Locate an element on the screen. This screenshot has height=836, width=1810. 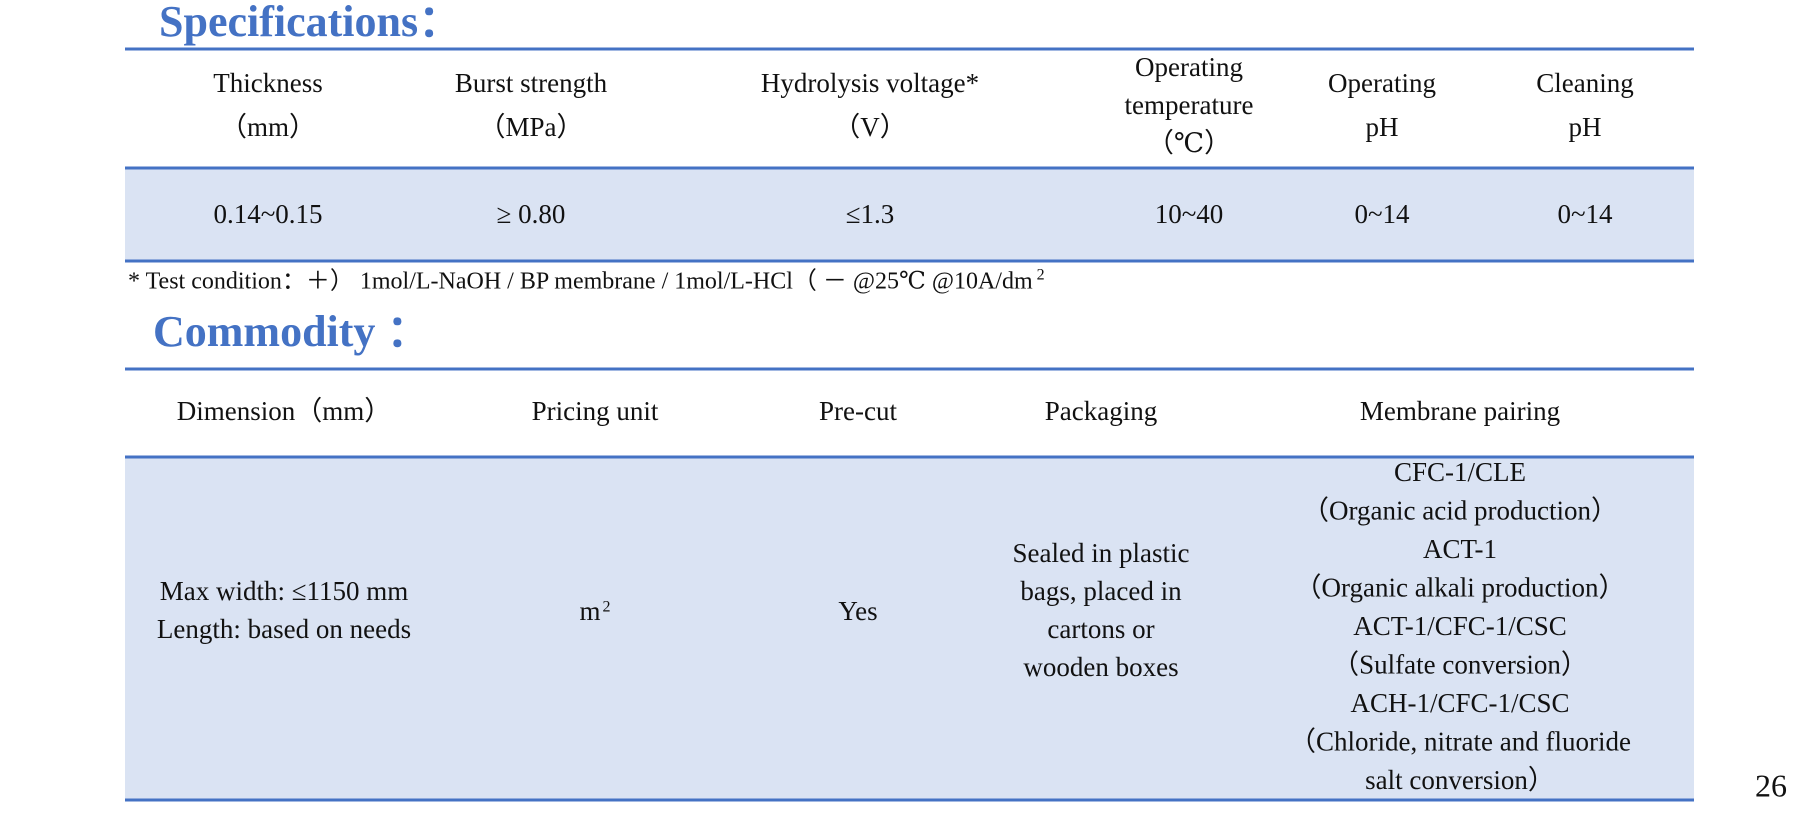
data-cell: m is located at coordinates (589, 611).